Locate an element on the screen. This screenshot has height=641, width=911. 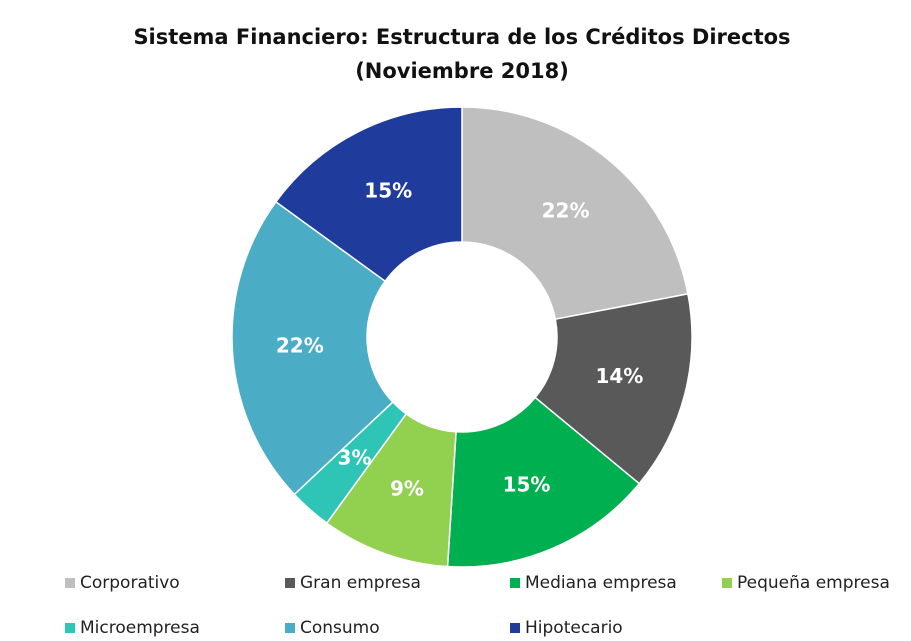
data-label: 9% is located at coordinates (407, 488).